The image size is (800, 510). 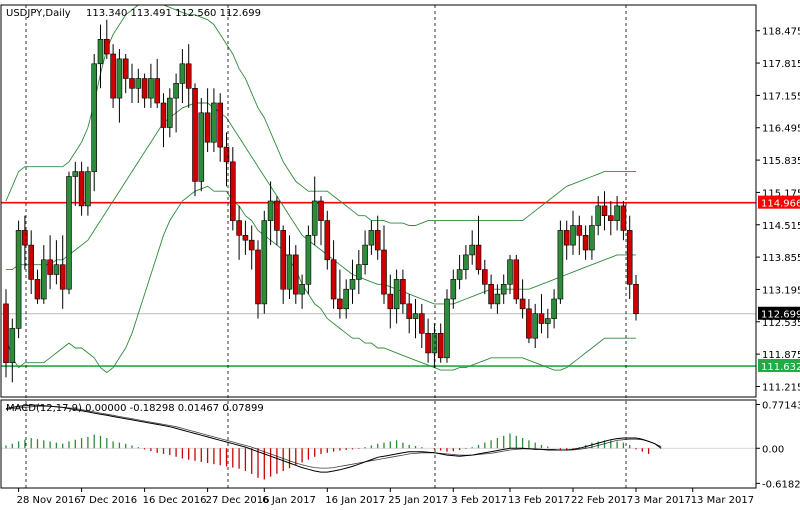 I want to click on date-axis-label-1: 7 Dec 2016, so click(x=109, y=500).